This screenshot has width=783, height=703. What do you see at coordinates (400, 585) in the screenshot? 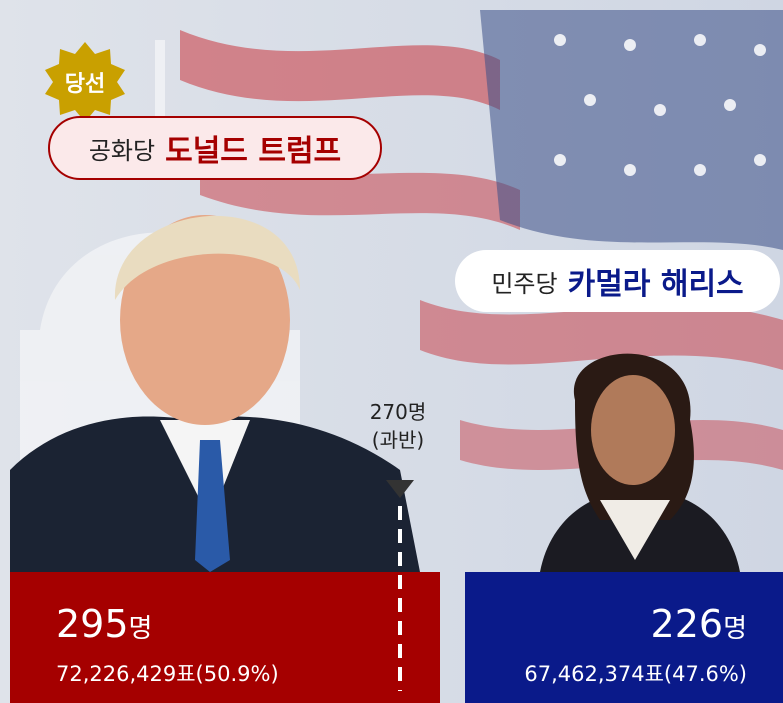
I see `threshold-marker` at bounding box center [400, 585].